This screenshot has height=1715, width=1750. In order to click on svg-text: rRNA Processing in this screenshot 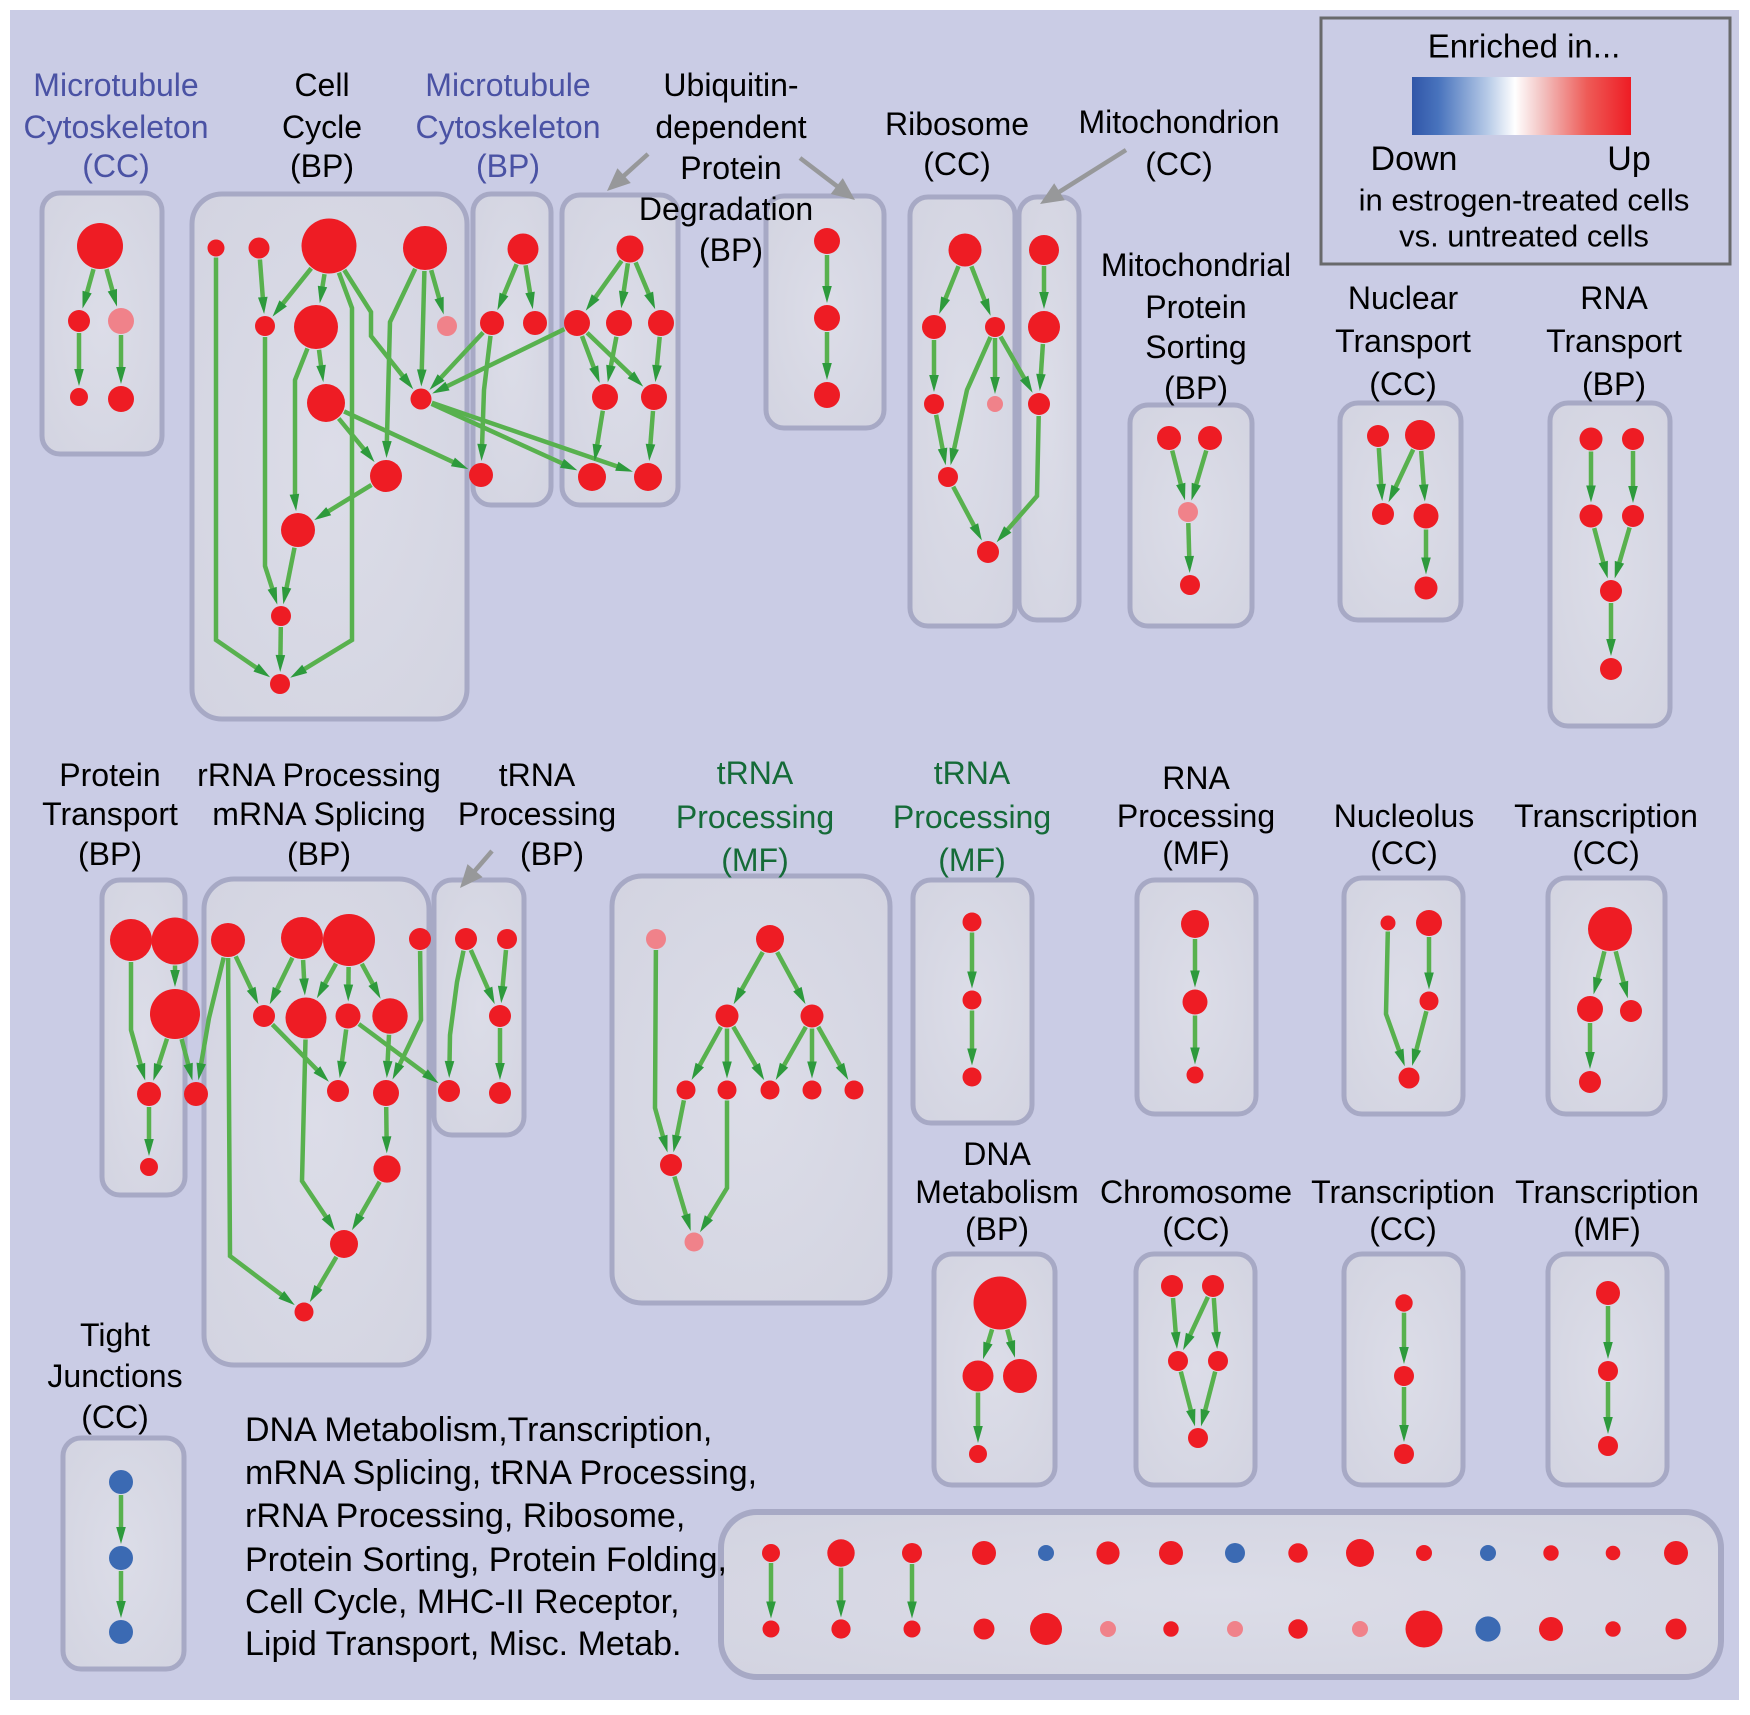, I will do `click(319, 775)`.